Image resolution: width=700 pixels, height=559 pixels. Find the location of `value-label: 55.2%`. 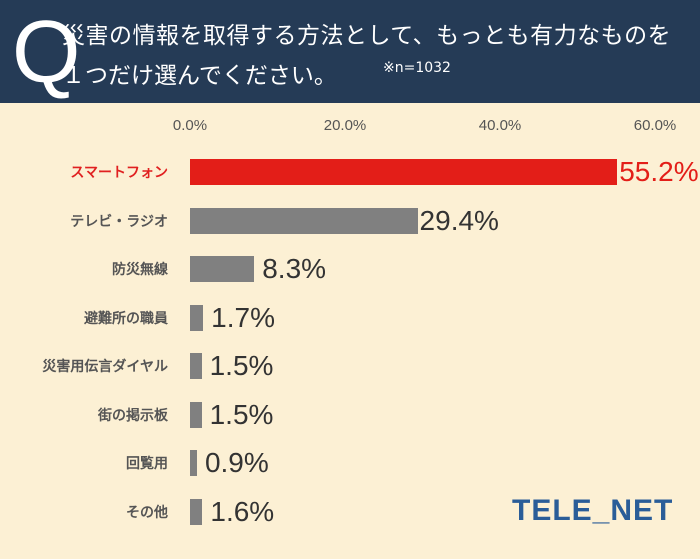

value-label: 55.2% is located at coordinates (659, 171).